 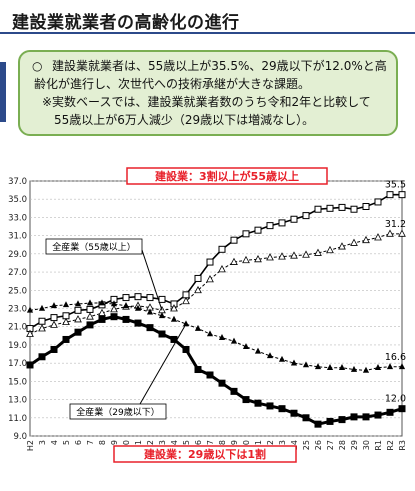 I want to click on y-tick-label: 33.0, so click(x=17, y=218).